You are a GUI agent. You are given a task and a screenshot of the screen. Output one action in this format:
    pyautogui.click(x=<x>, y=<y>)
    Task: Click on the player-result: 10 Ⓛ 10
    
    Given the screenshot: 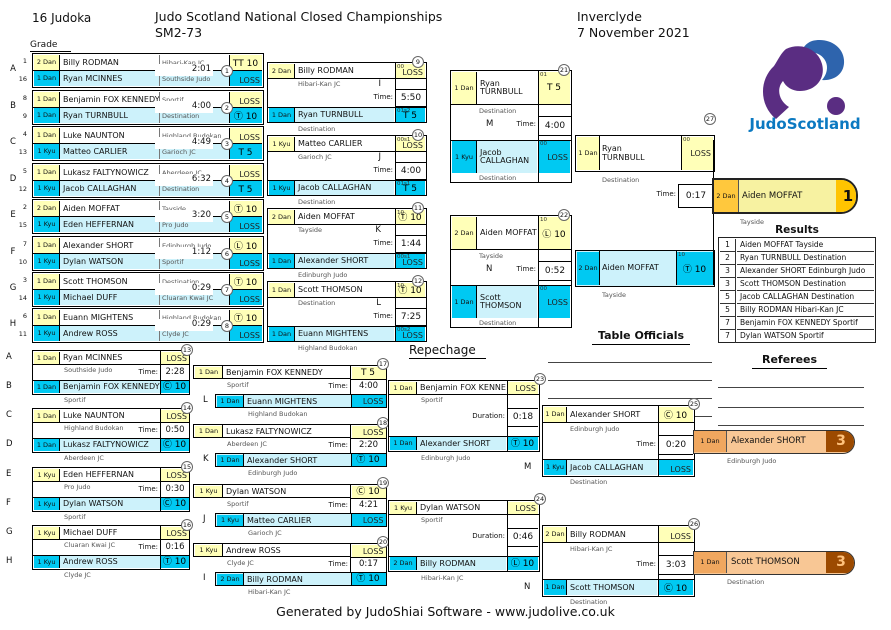 What is the action you would take?
    pyautogui.click(x=554, y=233)
    